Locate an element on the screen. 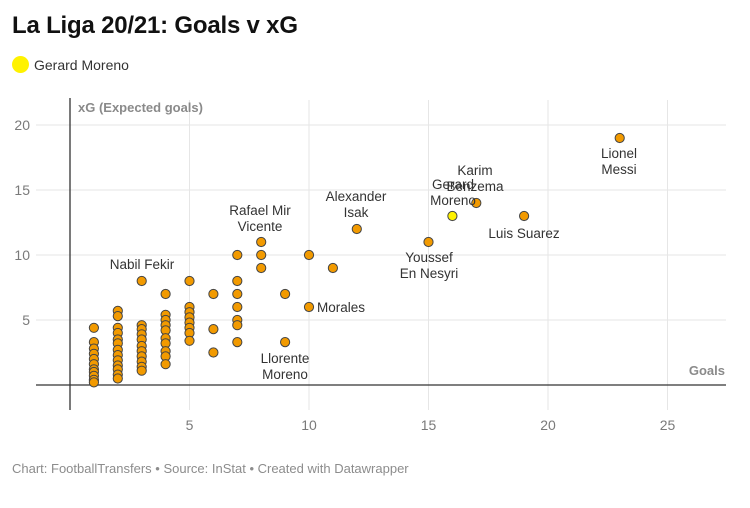 This screenshot has width=750, height=508. point-label: Youssef En Nesyri is located at coordinates (429, 265).